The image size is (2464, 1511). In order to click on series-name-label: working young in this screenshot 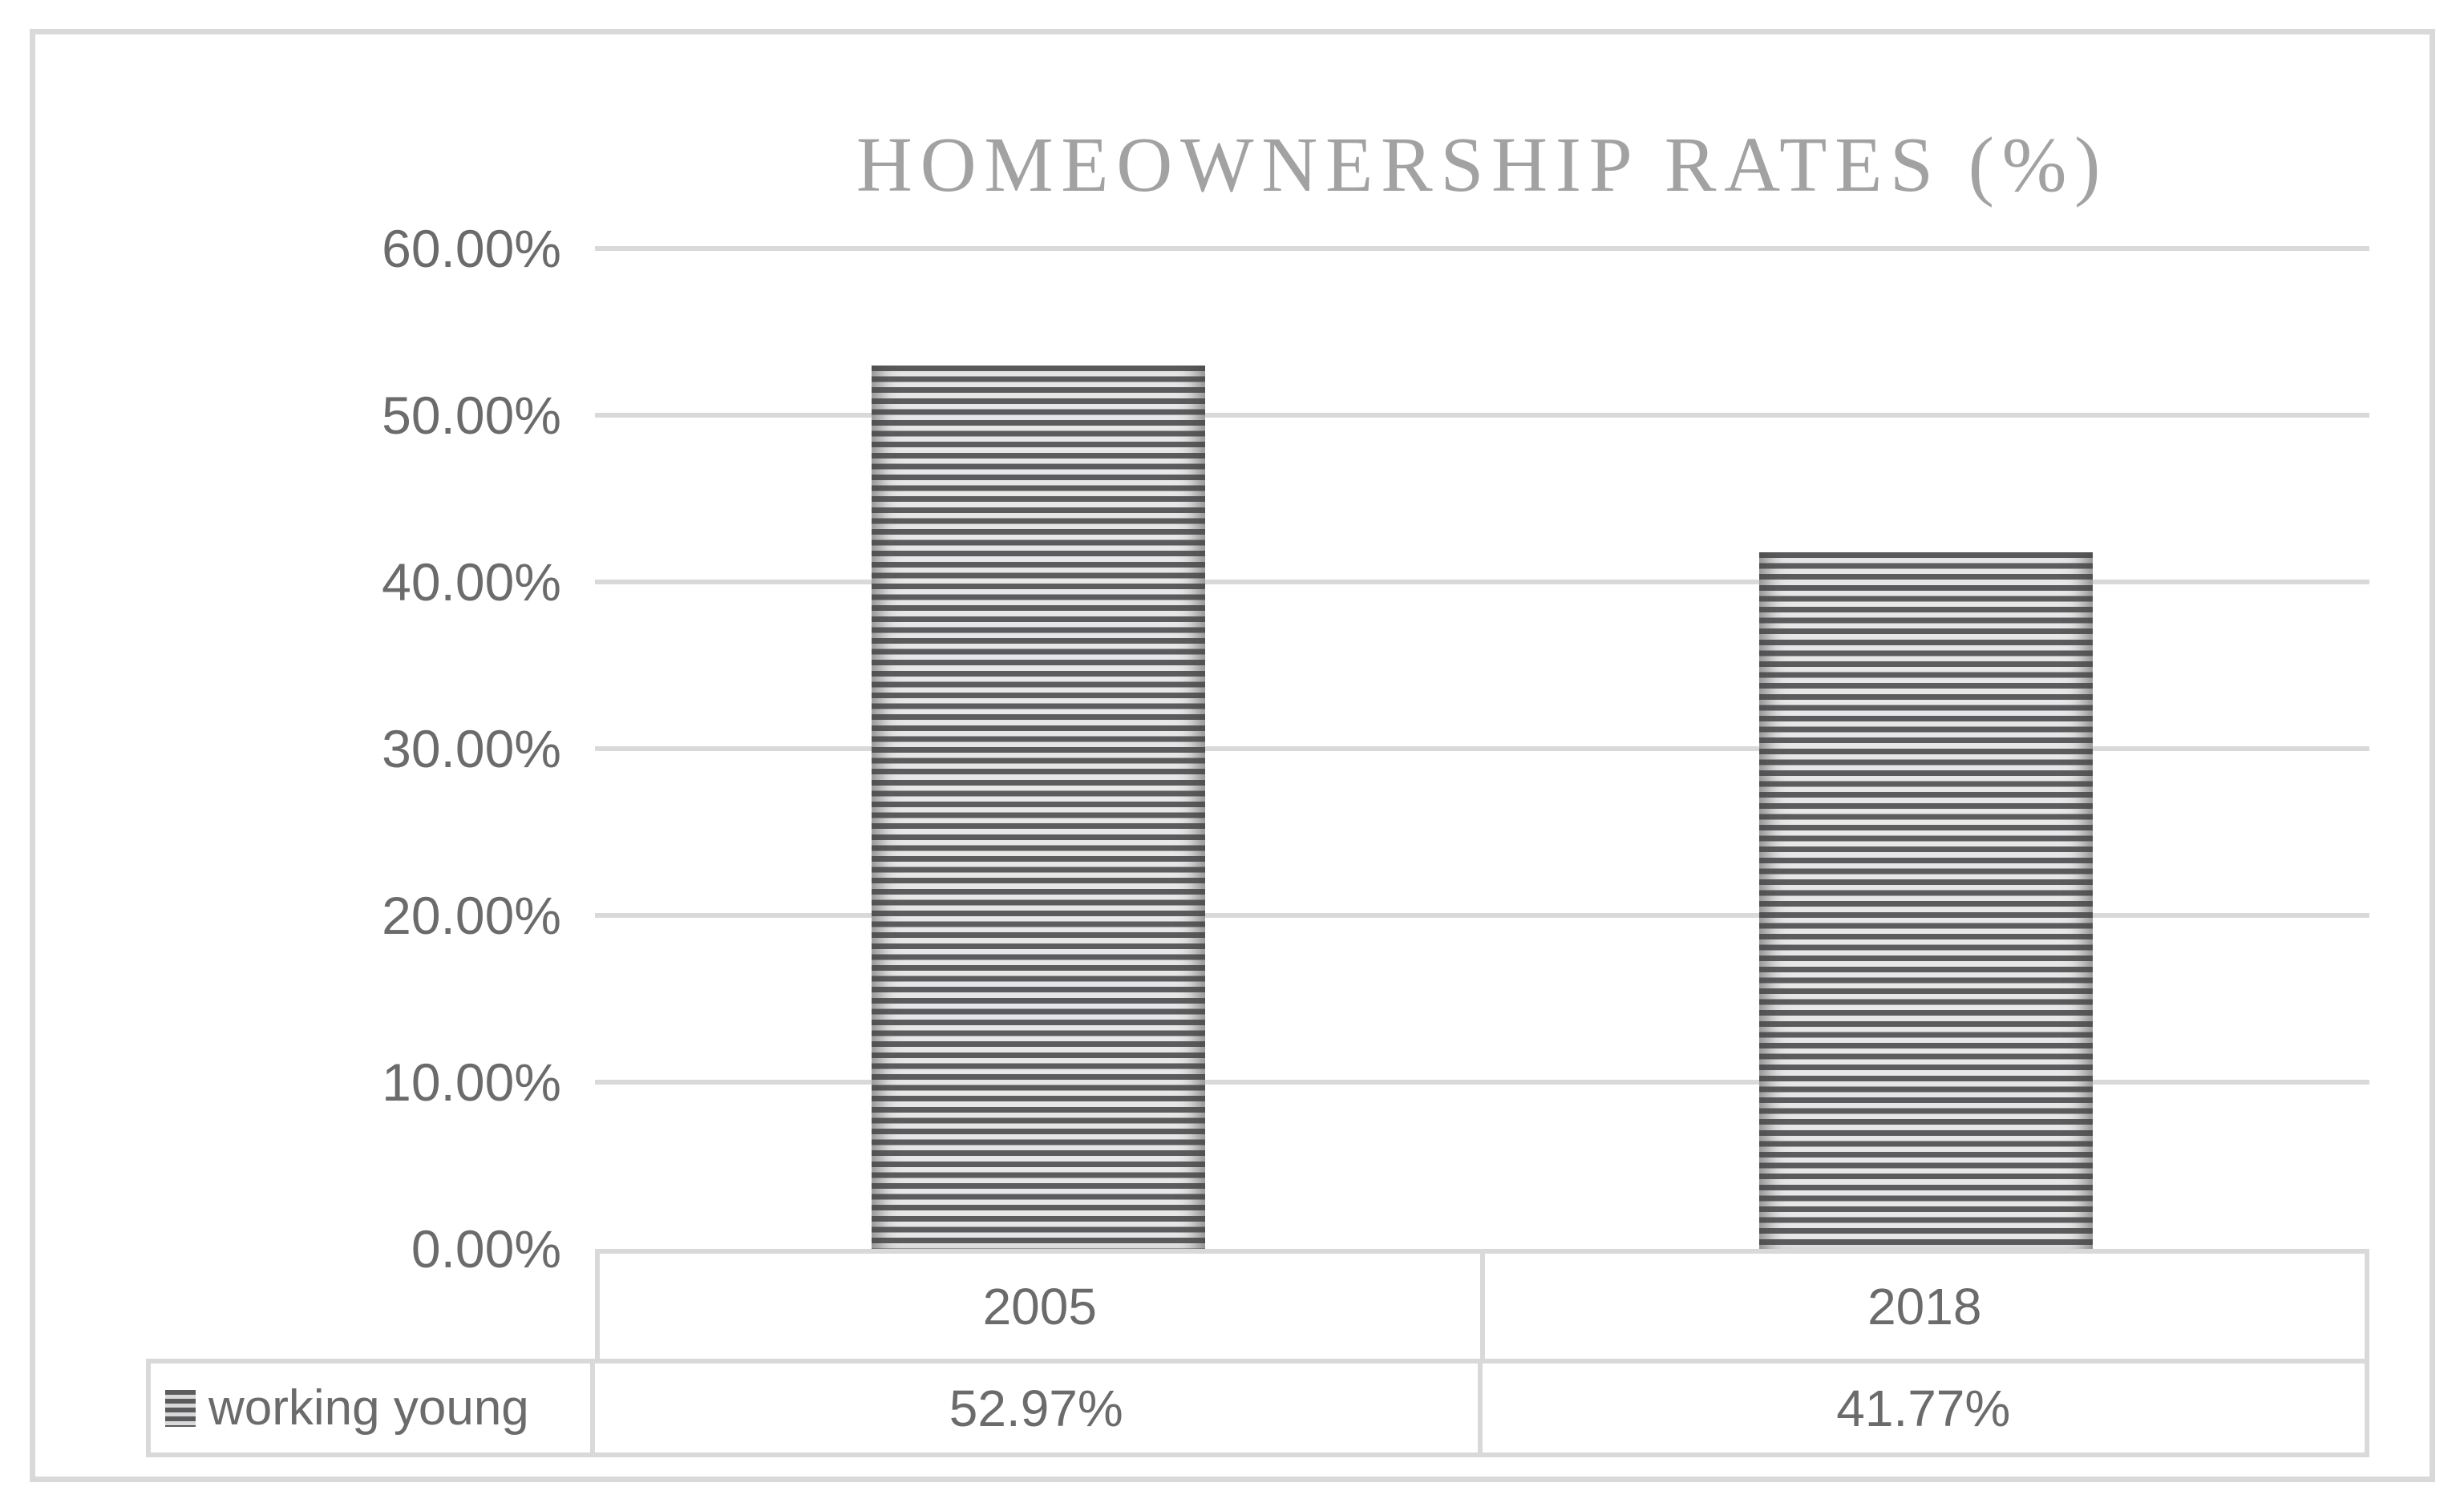, I will do `click(368, 1408)`.